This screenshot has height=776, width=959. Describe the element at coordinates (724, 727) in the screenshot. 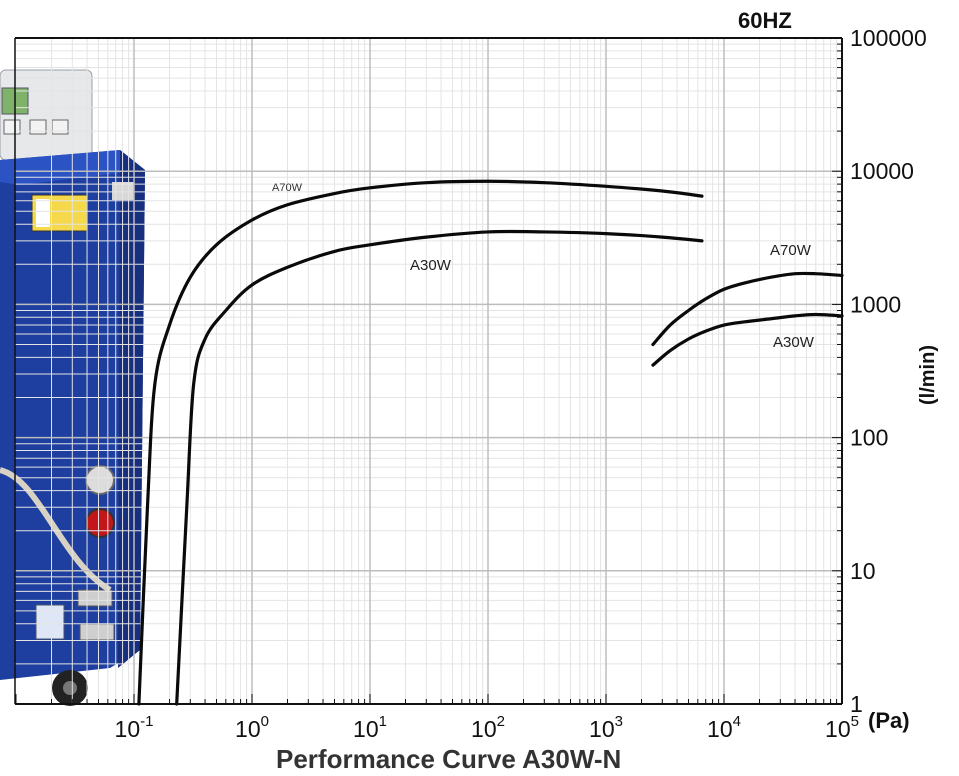

I see `x-tick-label: 10⁴` at that location.